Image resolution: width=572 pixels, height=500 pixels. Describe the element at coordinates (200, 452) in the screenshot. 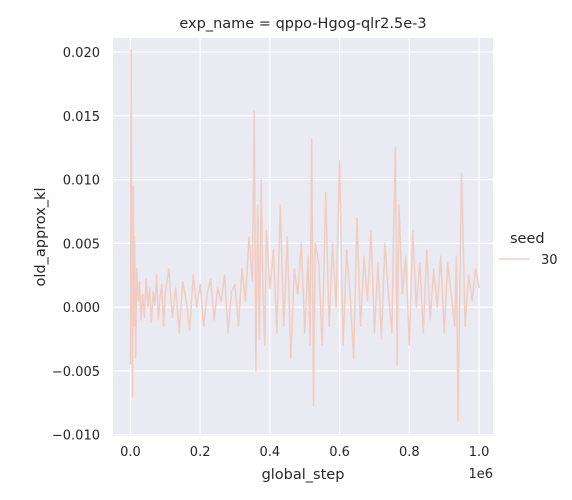

I see `x-tick-label: 0.2` at that location.